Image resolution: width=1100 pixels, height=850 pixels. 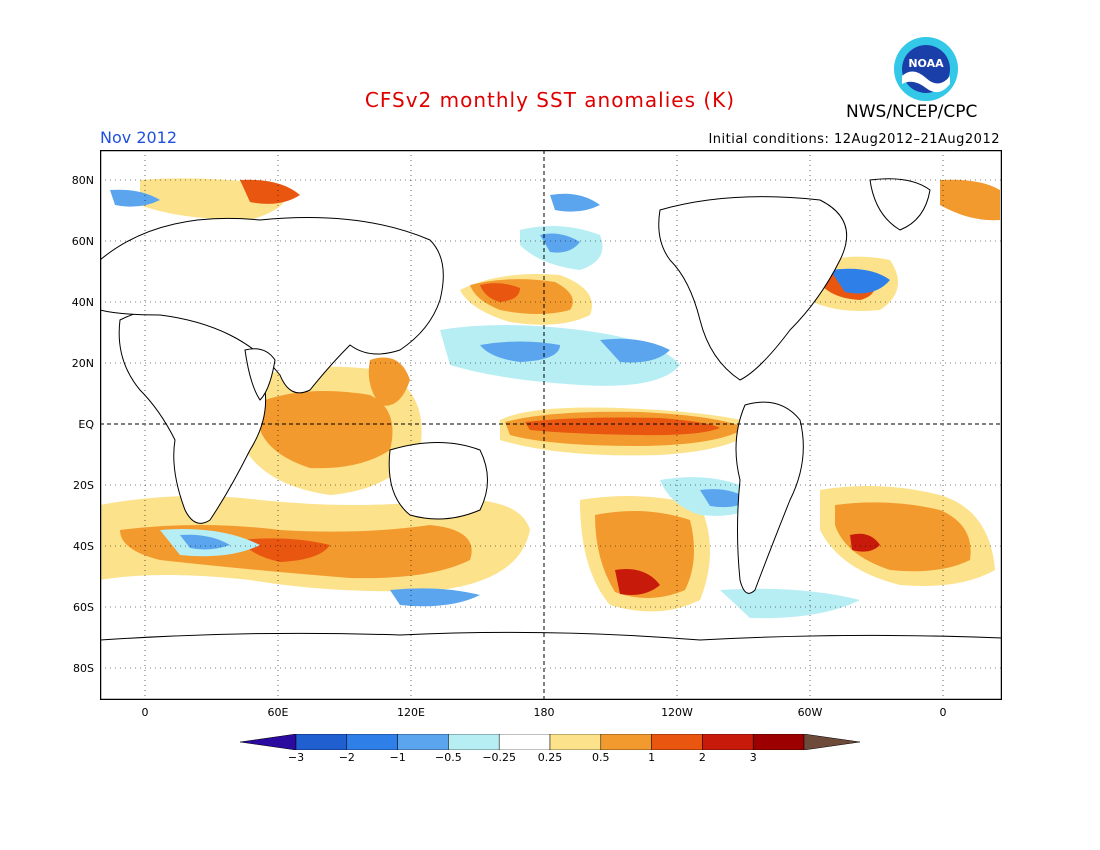 I want to click on colorbar-low-triangle, so click(x=268, y=742).